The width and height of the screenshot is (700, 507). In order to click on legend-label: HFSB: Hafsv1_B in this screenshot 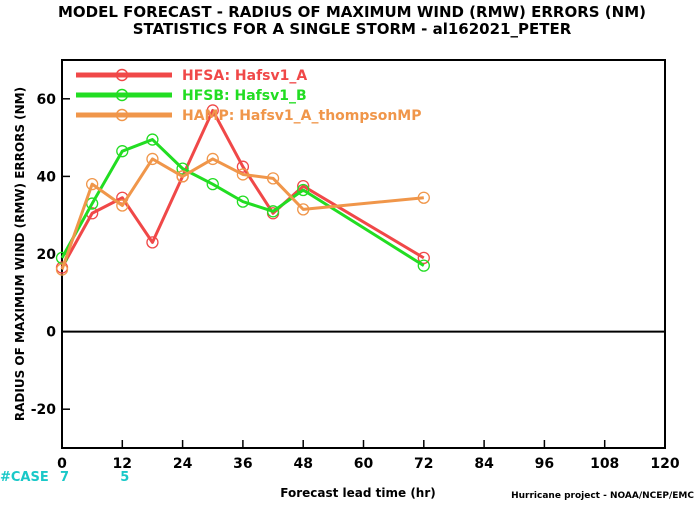, I will do `click(244, 96)`.